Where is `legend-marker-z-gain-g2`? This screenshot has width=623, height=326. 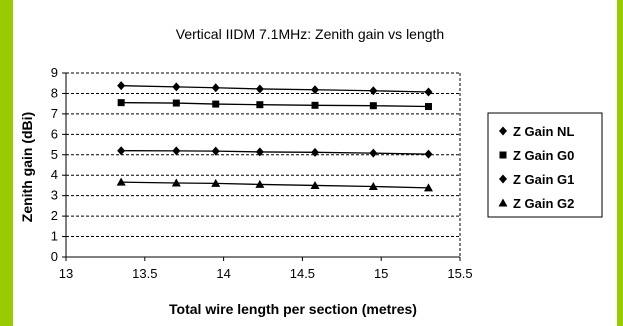 legend-marker-z-gain-g2 is located at coordinates (503, 202).